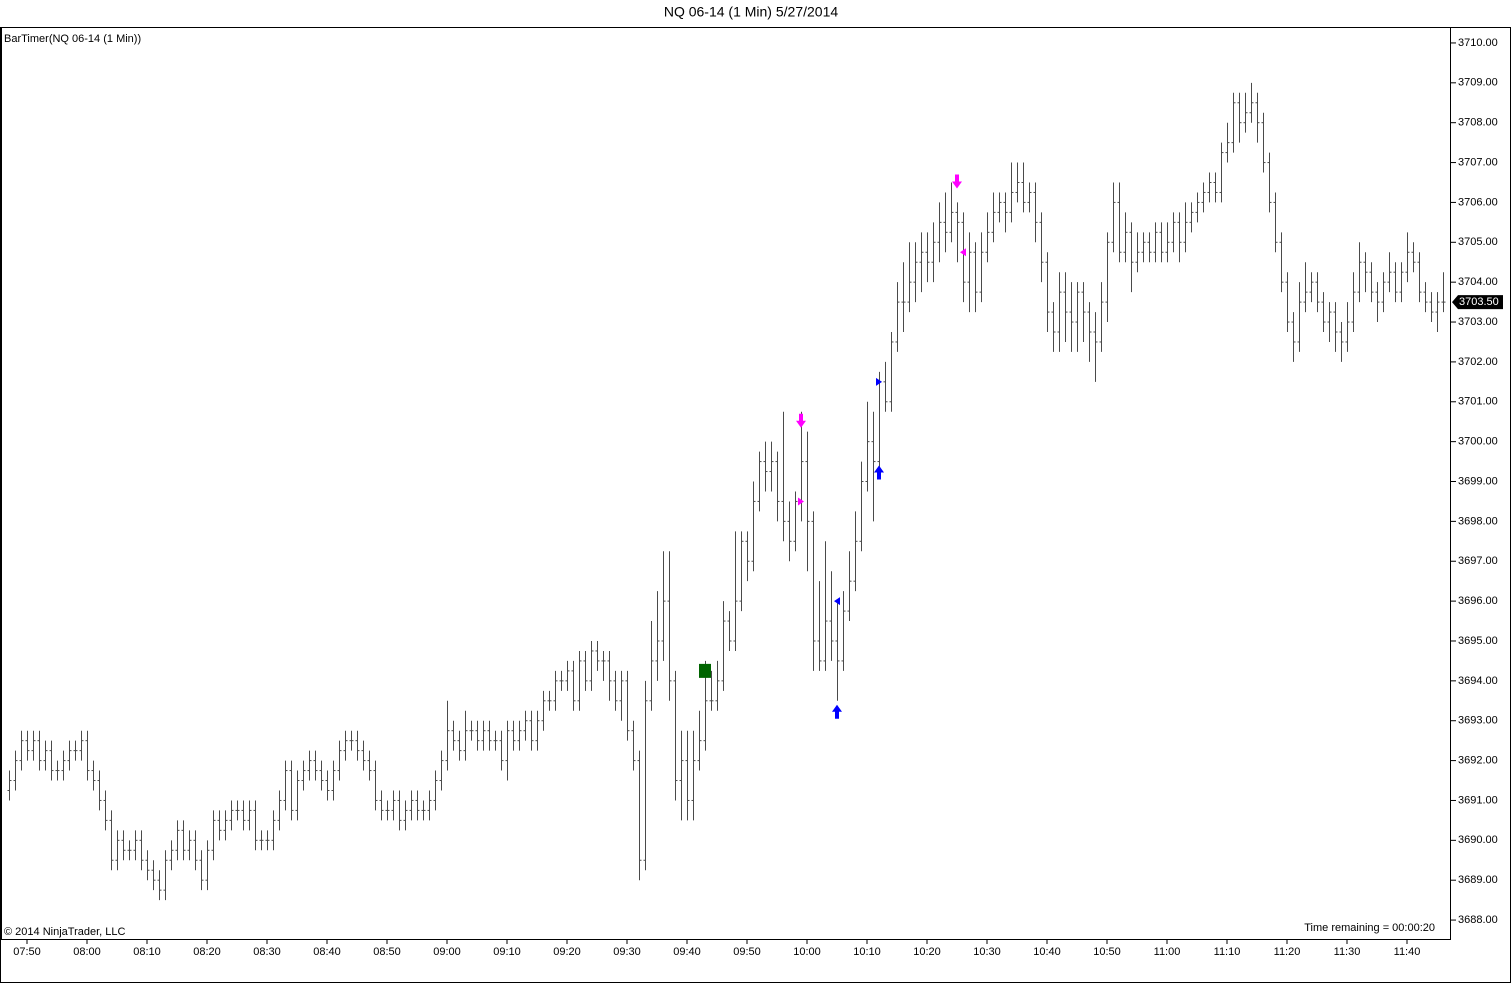 The width and height of the screenshot is (1512, 985). Describe the element at coordinates (1478, 123) in the screenshot. I see `y-tick-label: 3708.00` at that location.